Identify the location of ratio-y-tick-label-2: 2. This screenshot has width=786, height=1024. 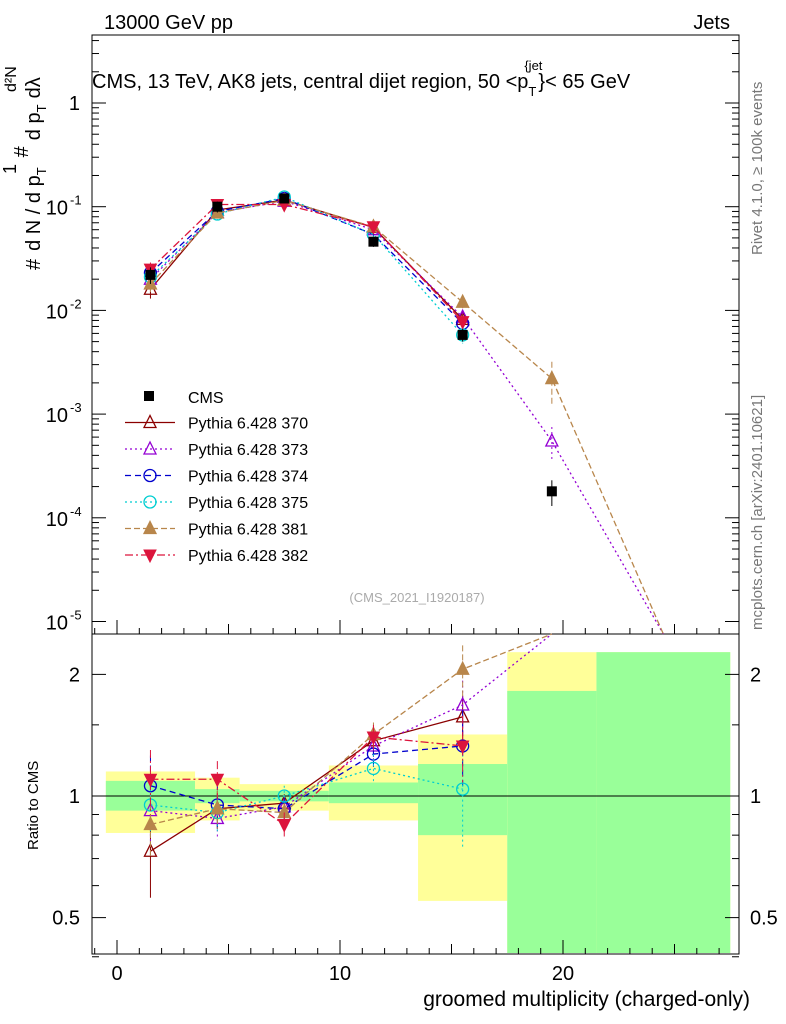
(74, 675).